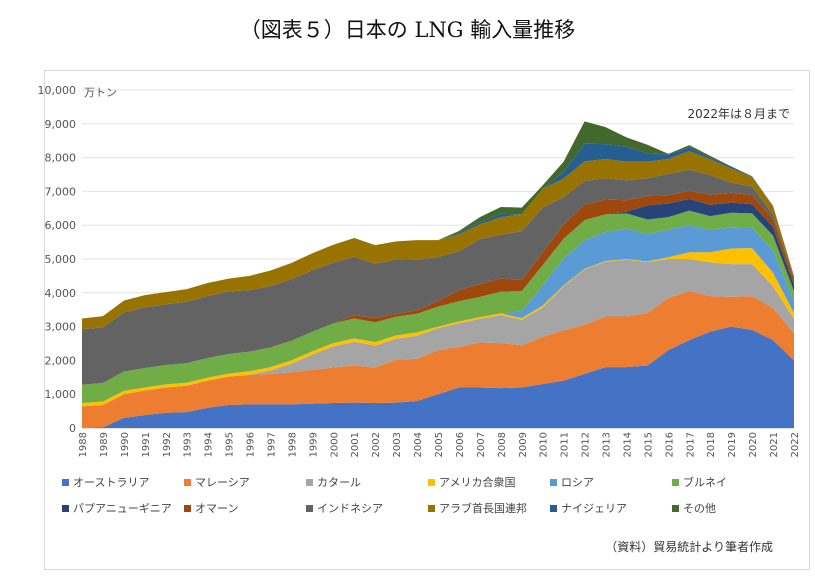 The image size is (815, 587). What do you see at coordinates (292, 444) in the screenshot?
I see `x-tick-label: 1998` at bounding box center [292, 444].